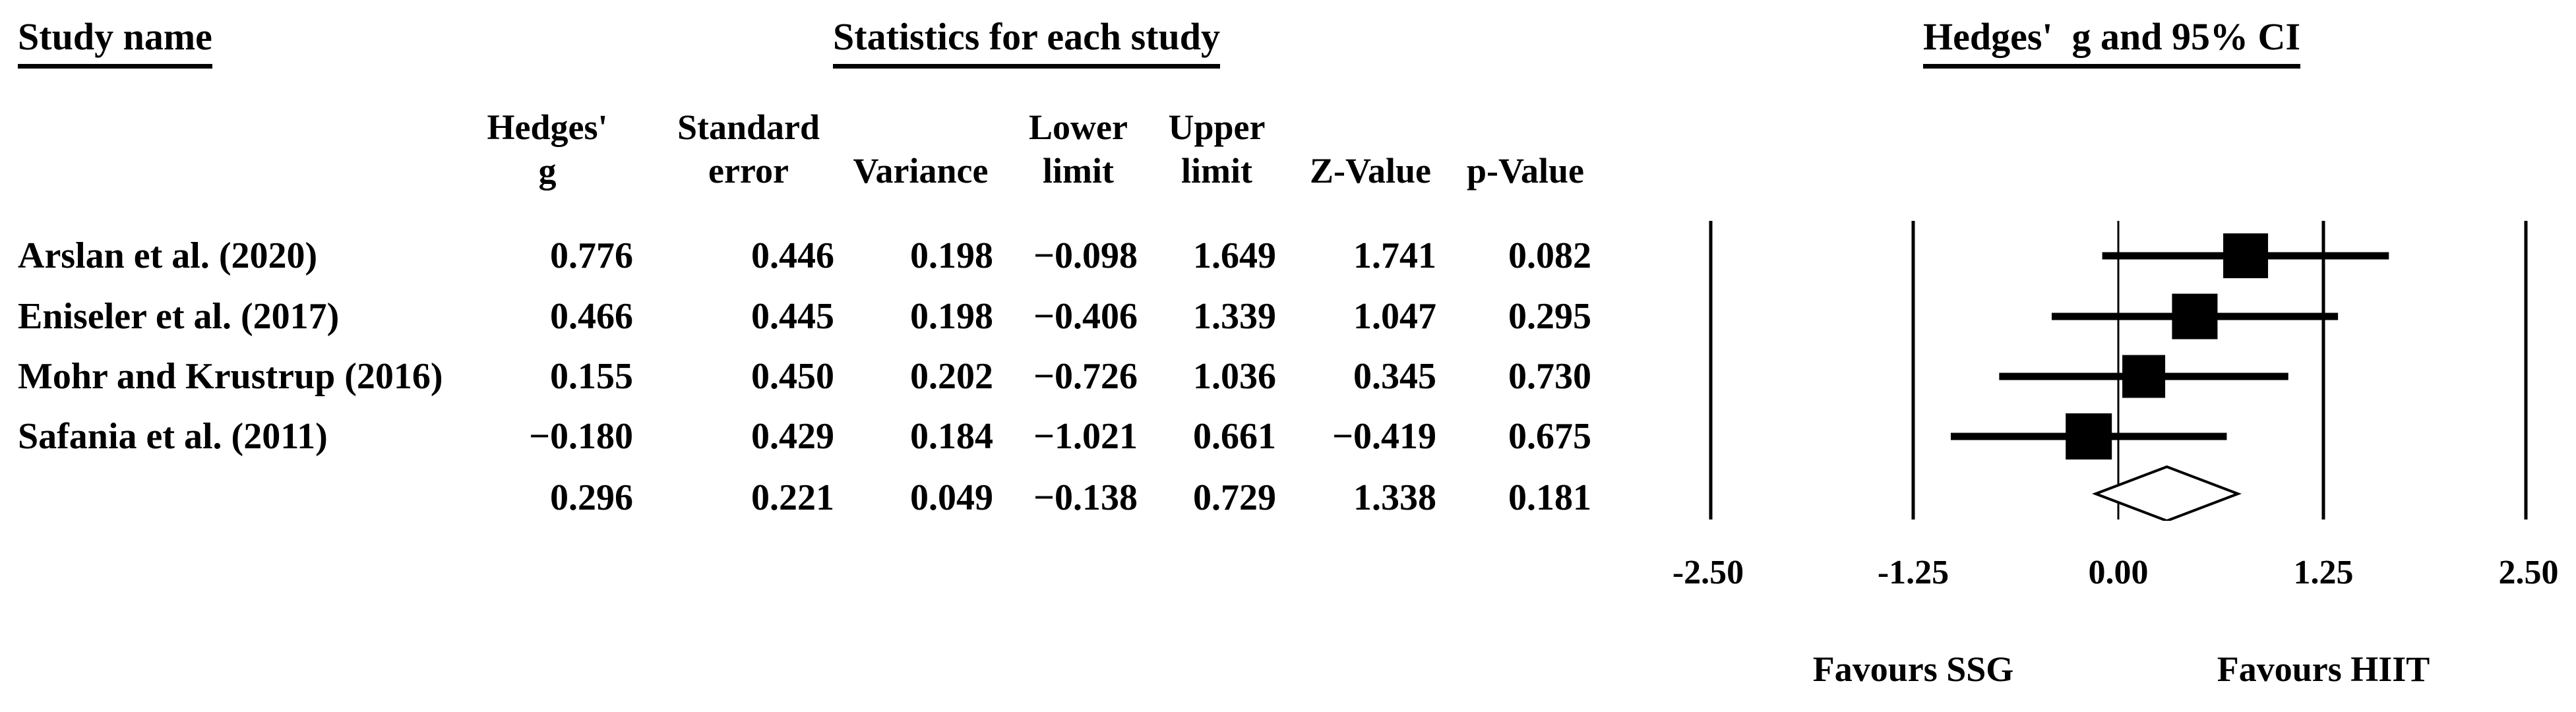 The width and height of the screenshot is (2576, 712). What do you see at coordinates (230, 376) in the screenshot?
I see `study-name-mohr: Mohr and Krustrup (2016)` at bounding box center [230, 376].